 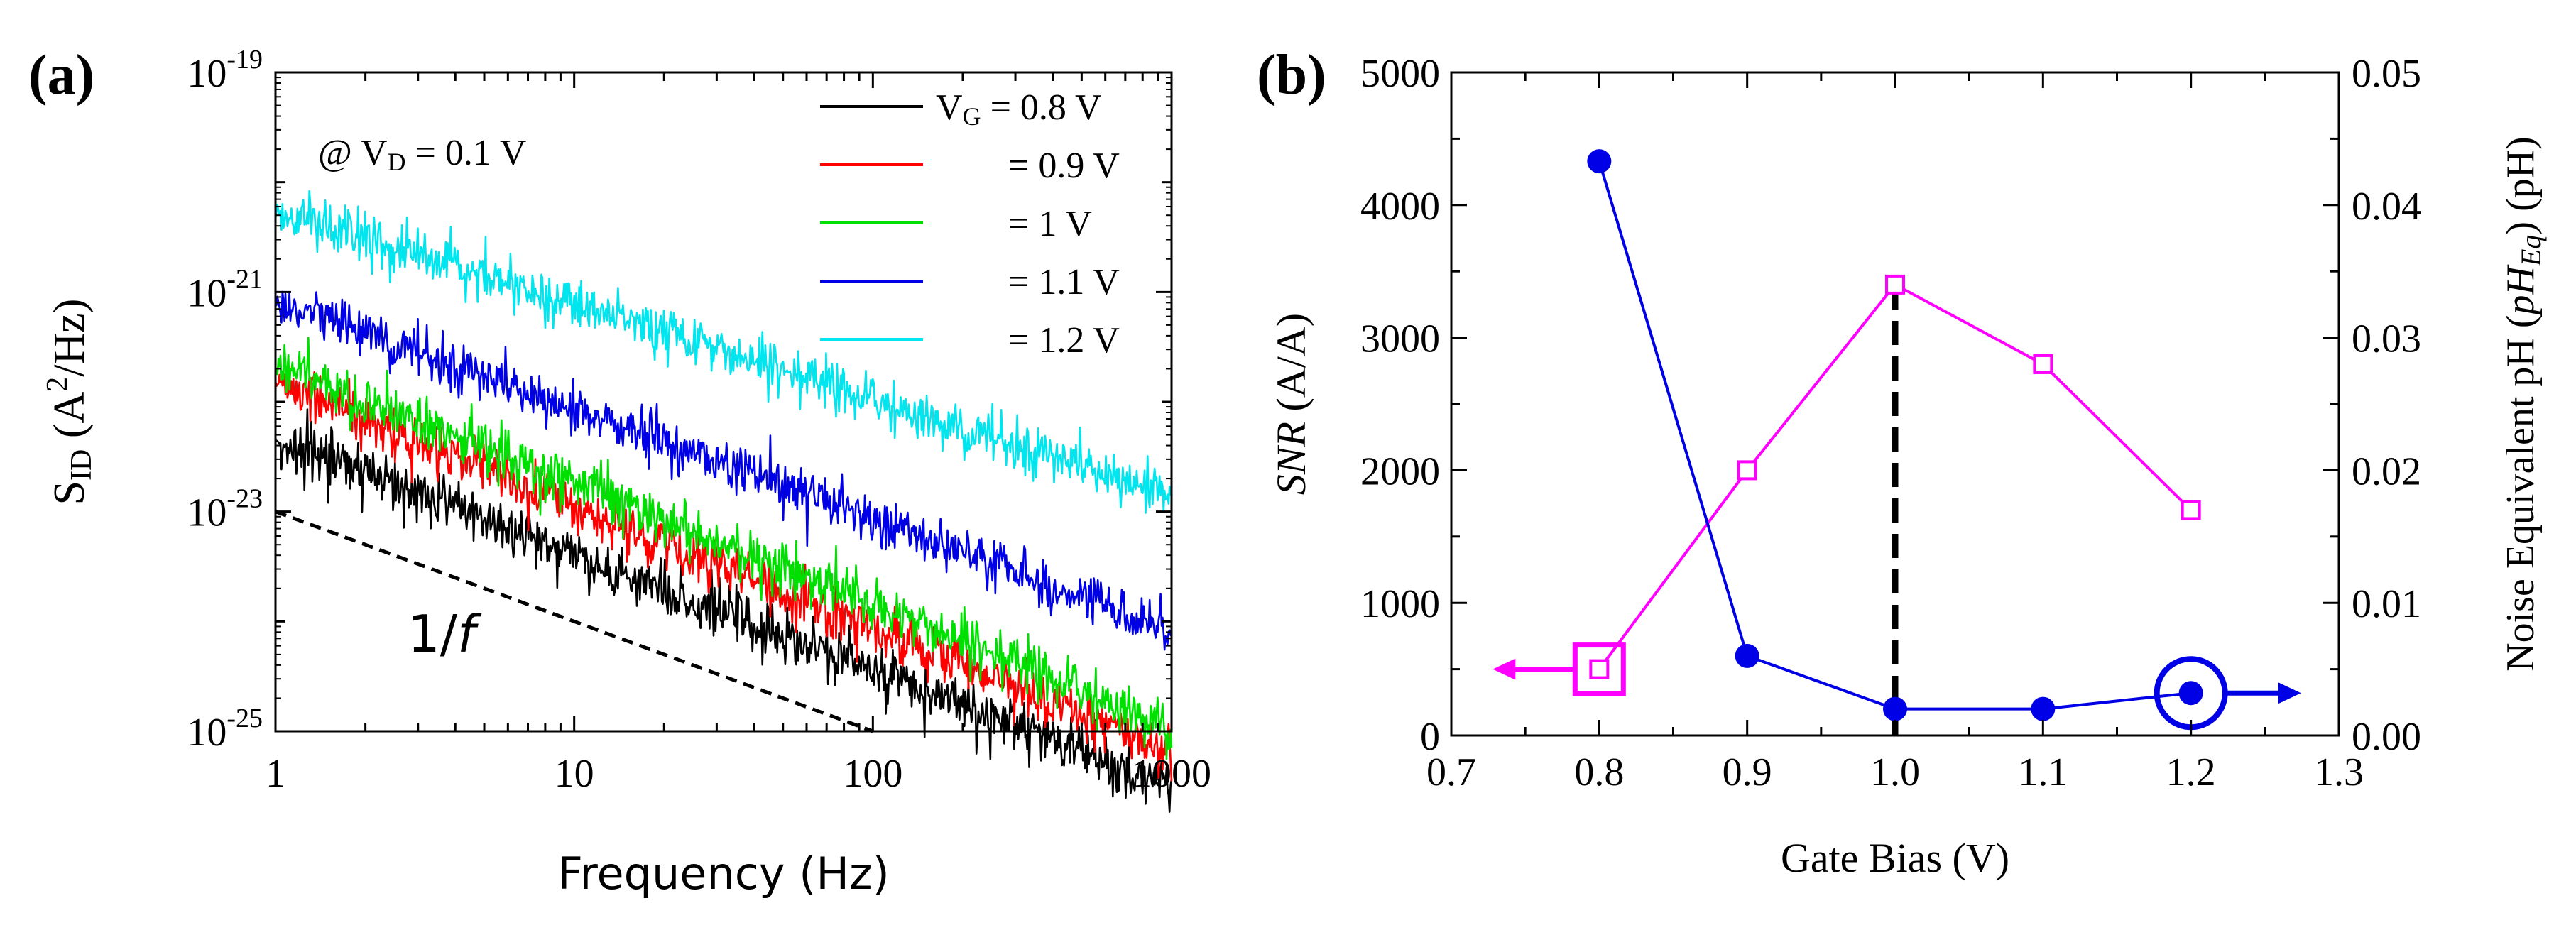 What do you see at coordinates (723, 873) in the screenshot?
I see `panel-a-x-axis-label: Frequency (Hz)` at bounding box center [723, 873].